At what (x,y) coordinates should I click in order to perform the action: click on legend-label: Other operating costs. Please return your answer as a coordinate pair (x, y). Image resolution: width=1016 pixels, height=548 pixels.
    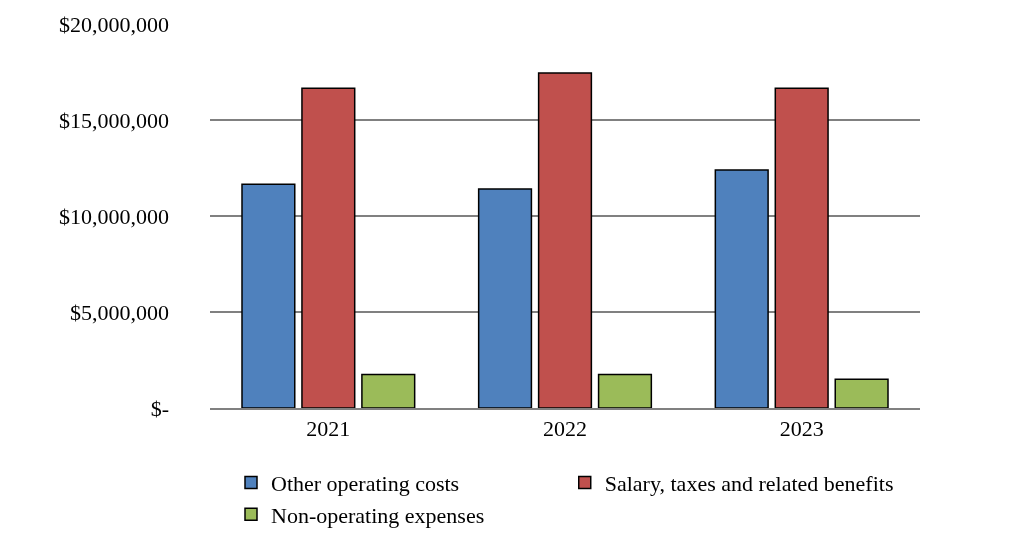
    Looking at the image, I should click on (365, 484).